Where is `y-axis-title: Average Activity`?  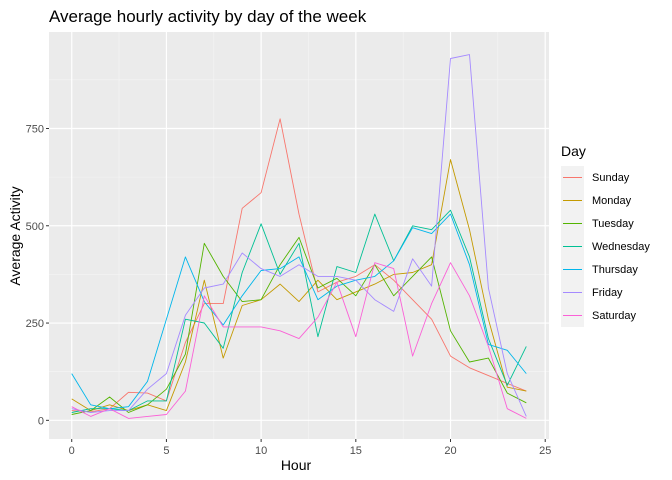 y-axis-title: Average Activity is located at coordinates (15, 235).